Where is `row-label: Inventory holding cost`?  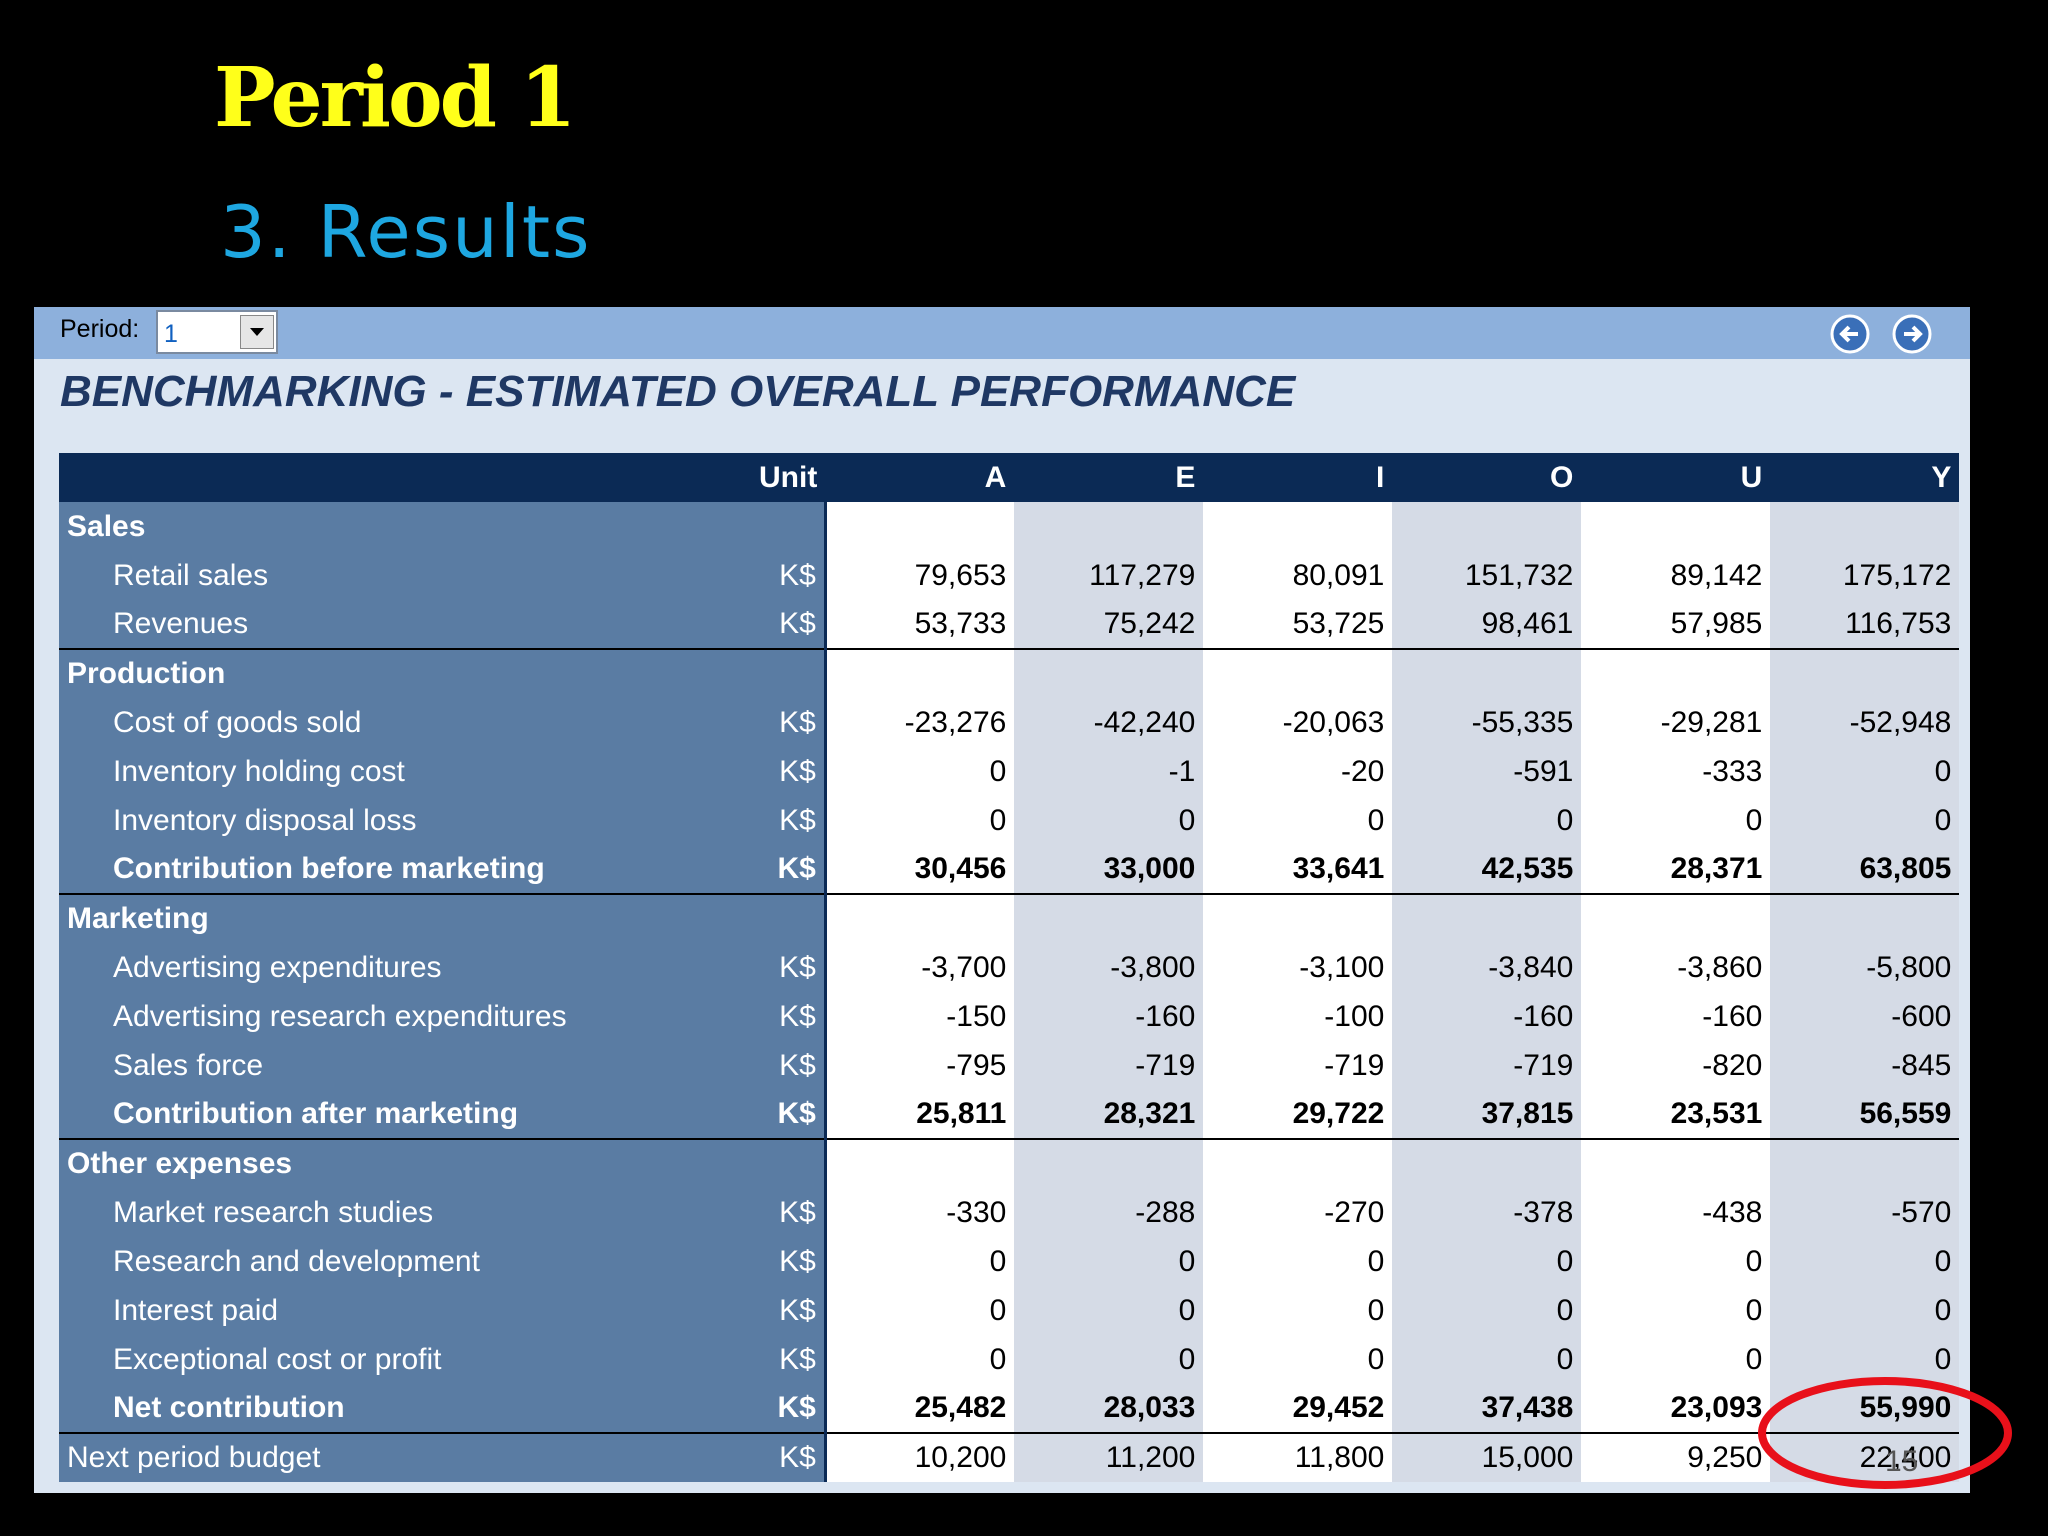 row-label: Inventory holding cost is located at coordinates (405, 771).